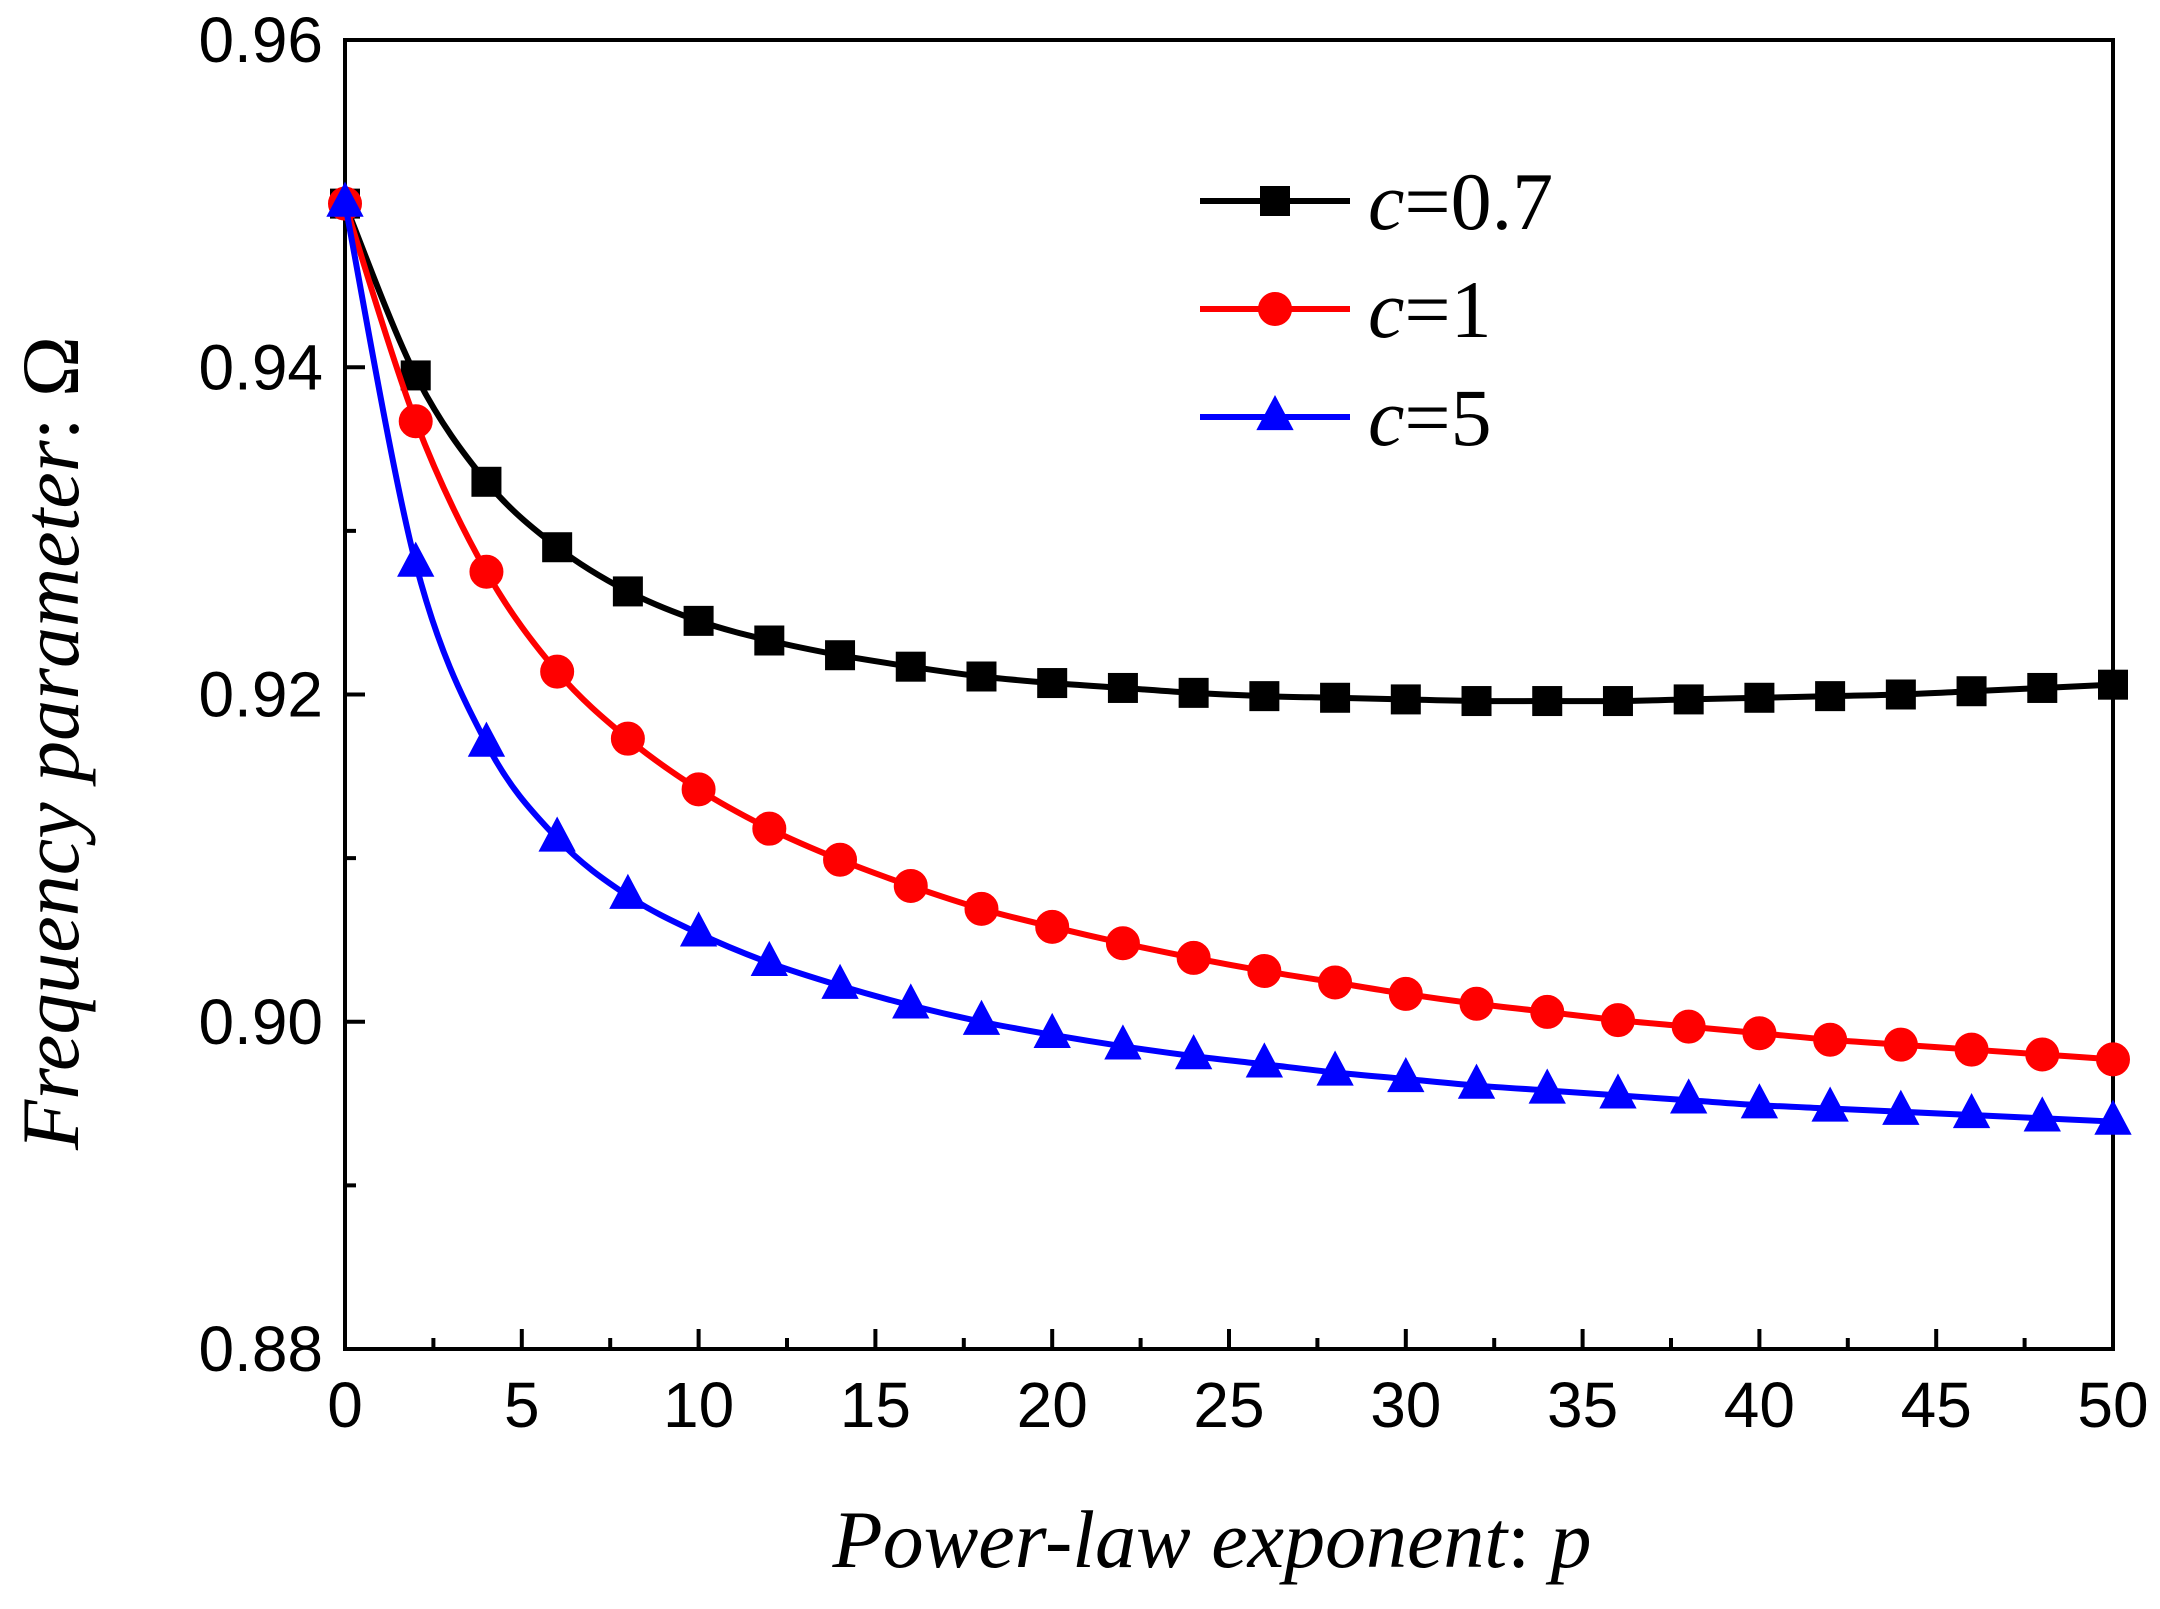 The image size is (2160, 1609). What do you see at coordinates (1447, 417) in the screenshot?
I see `legend-value: =5` at bounding box center [1447, 417].